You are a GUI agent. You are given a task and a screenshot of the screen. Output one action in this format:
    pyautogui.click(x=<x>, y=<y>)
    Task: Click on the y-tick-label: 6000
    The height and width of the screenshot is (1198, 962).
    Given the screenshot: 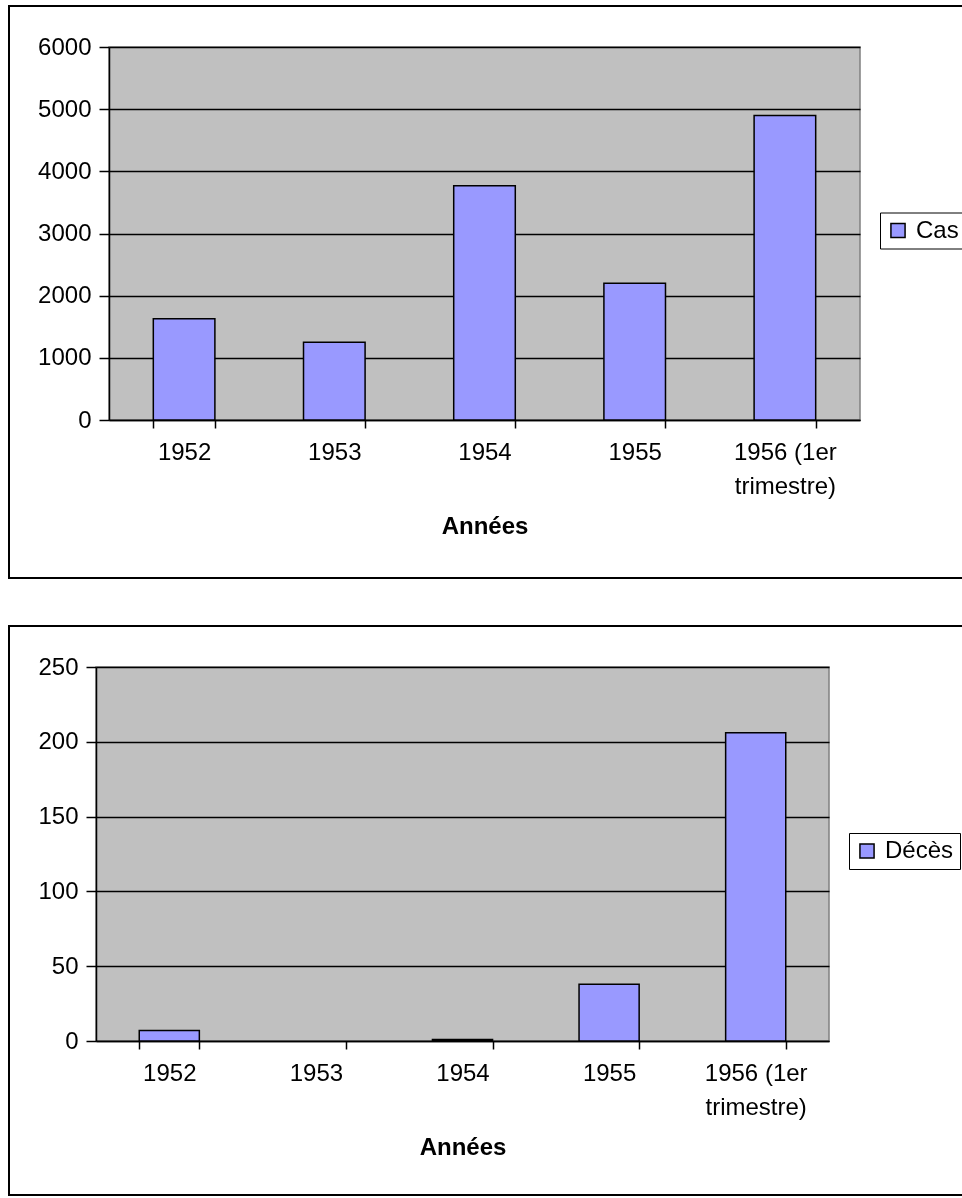 What is the action you would take?
    pyautogui.click(x=65, y=46)
    